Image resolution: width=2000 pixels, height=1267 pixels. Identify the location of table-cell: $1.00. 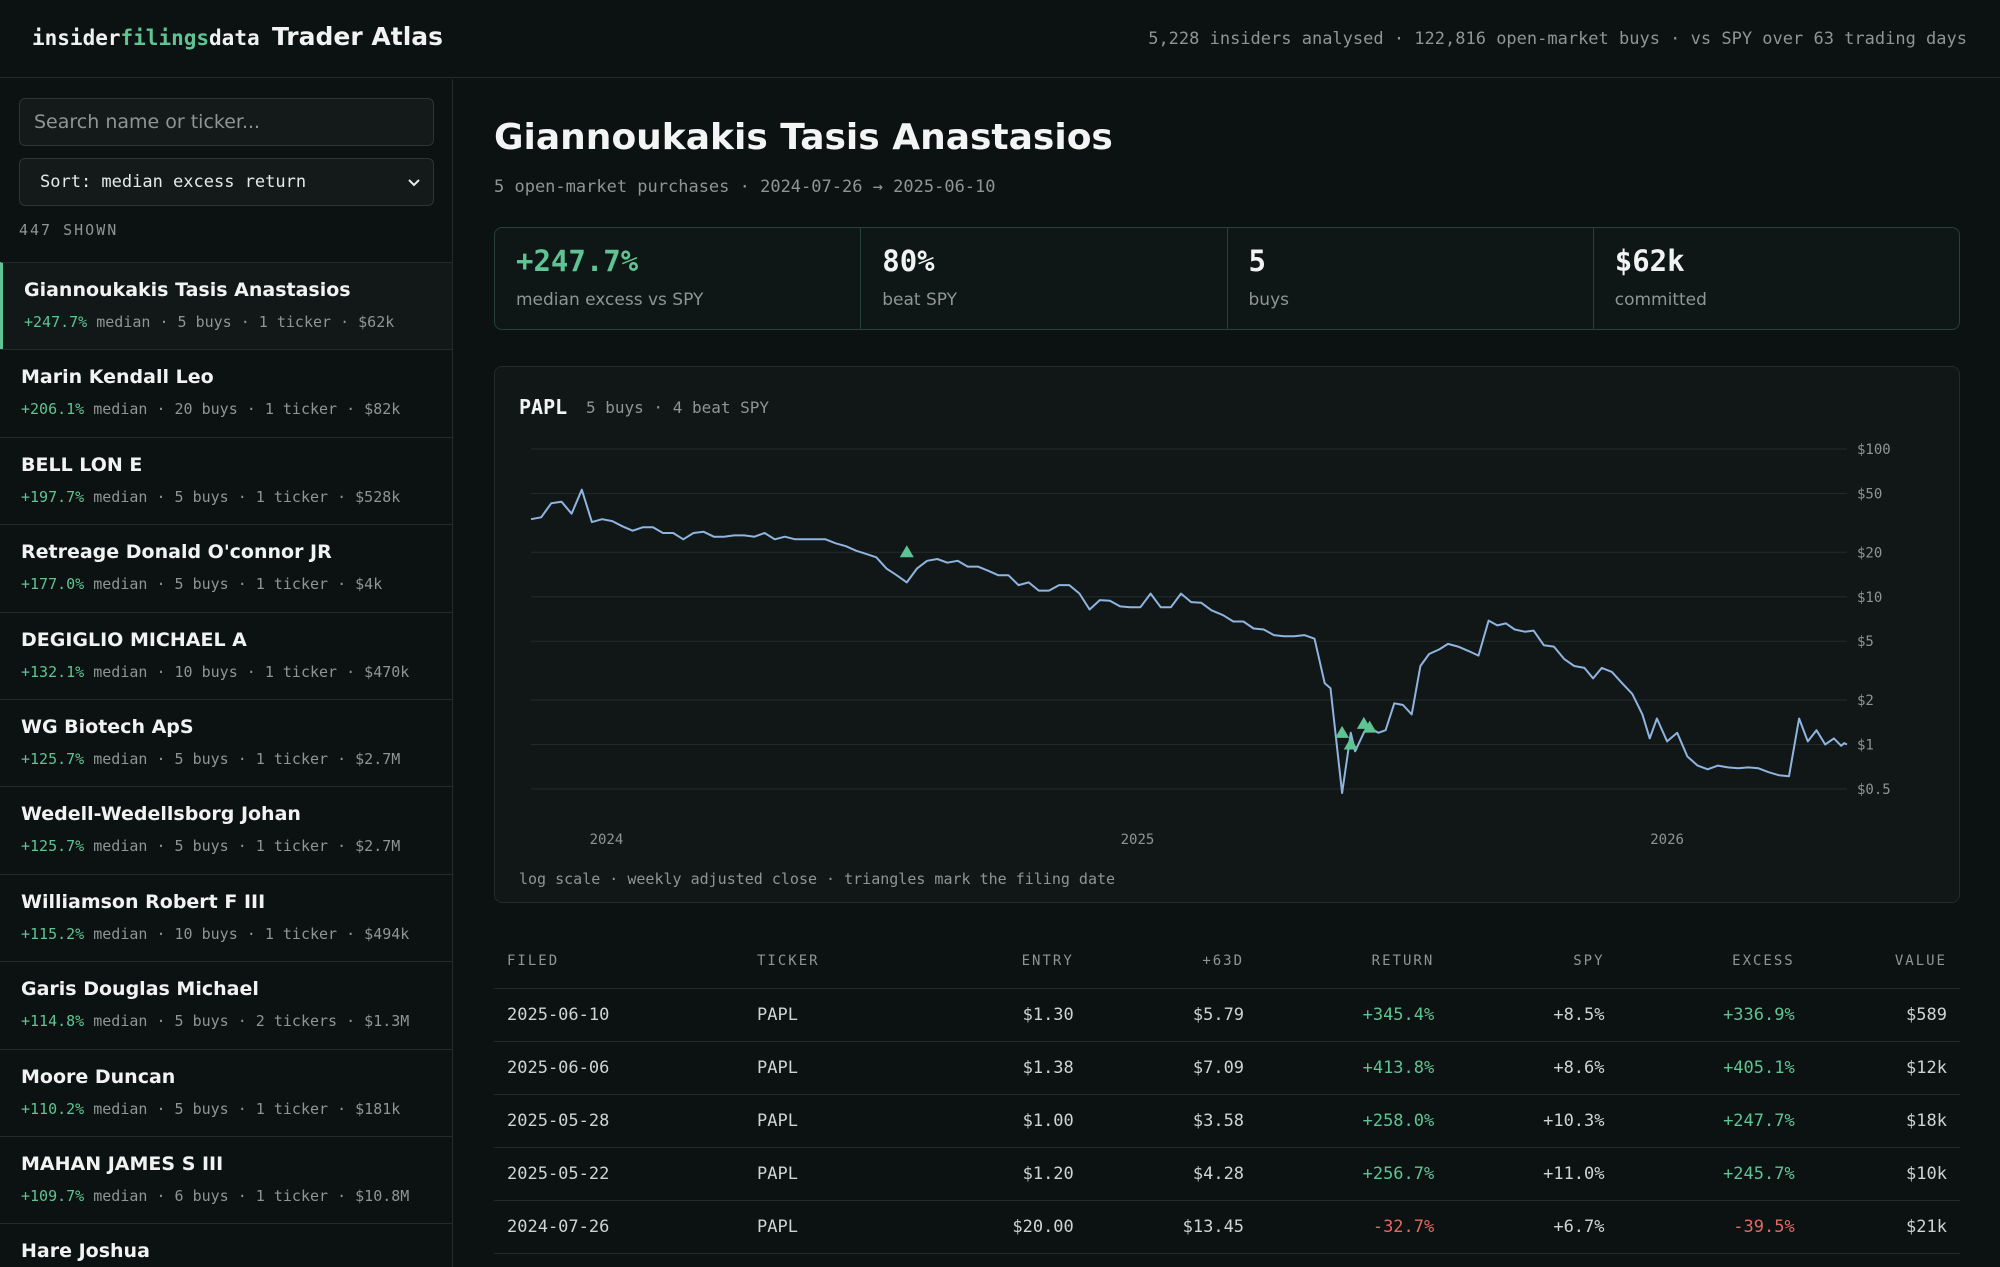
(1001, 1121).